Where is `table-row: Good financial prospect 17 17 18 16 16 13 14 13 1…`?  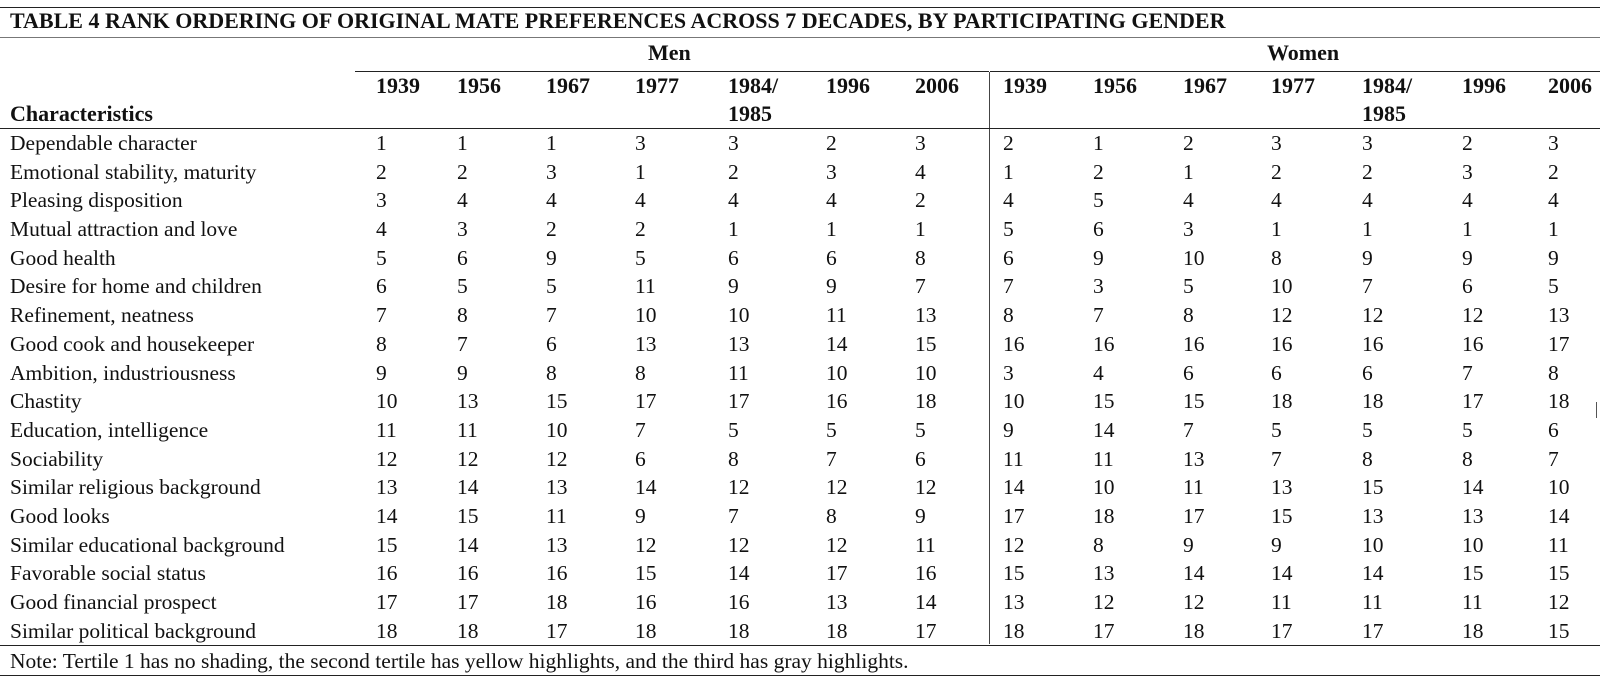
table-row: Good financial prospect 17 17 18 16 16 13 14 13 1… is located at coordinates (800, 602).